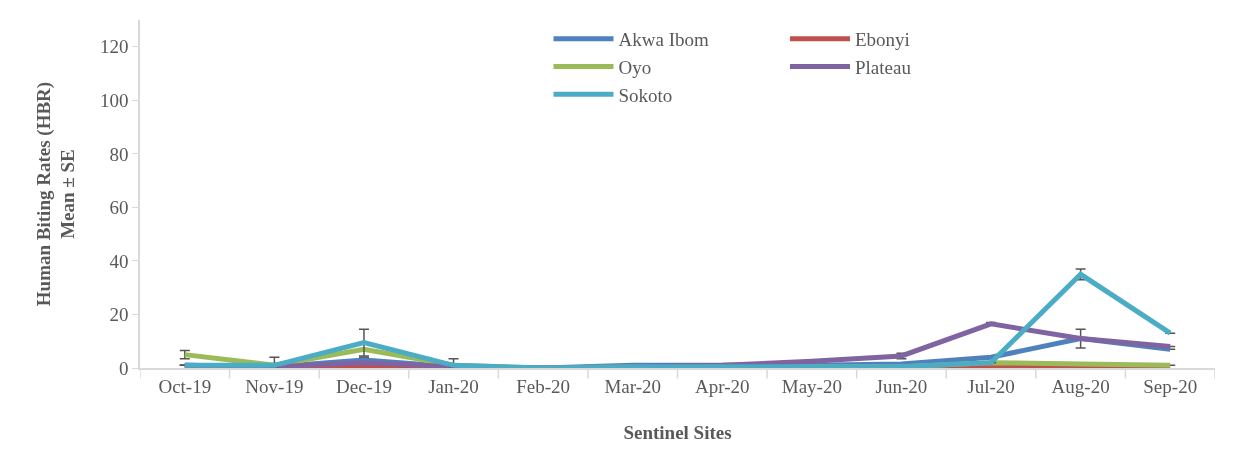 This screenshot has height=463, width=1255. Describe the element at coordinates (123, 368) in the screenshot. I see `y-tick-label: 0` at that location.